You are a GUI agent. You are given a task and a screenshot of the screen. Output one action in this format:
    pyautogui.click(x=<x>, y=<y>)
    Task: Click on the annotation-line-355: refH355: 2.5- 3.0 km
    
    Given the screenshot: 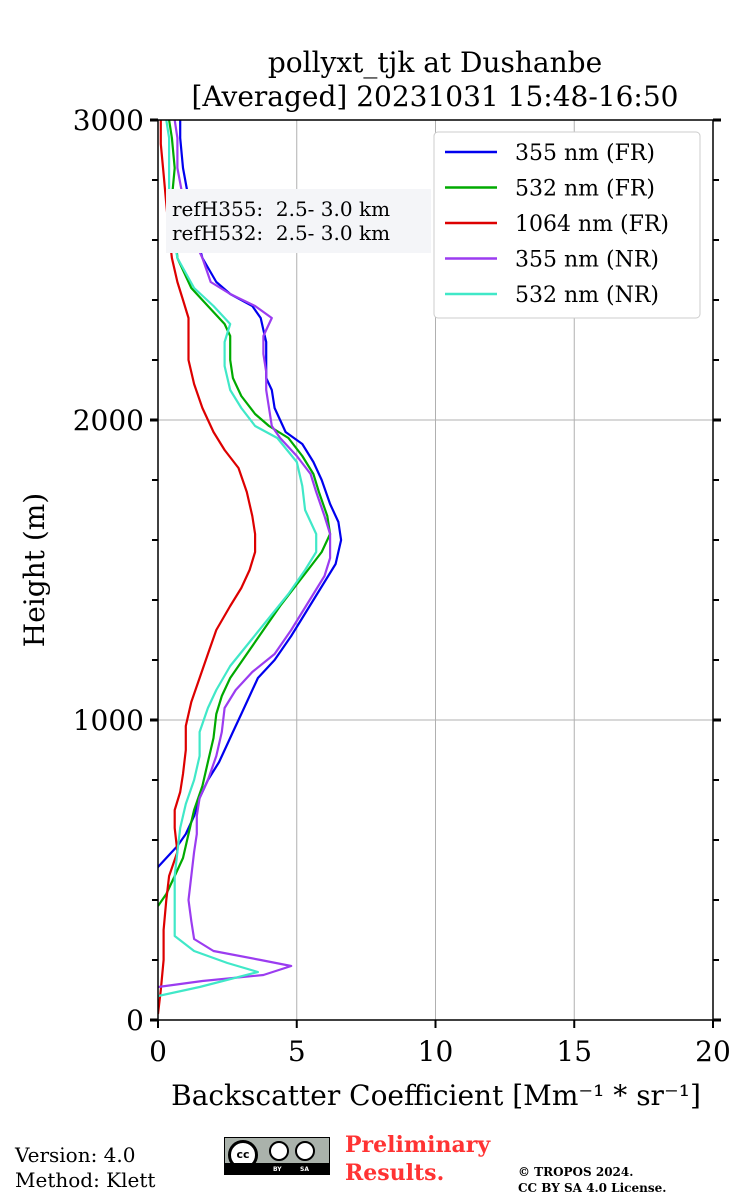 What is the action you would take?
    pyautogui.click(x=281, y=209)
    